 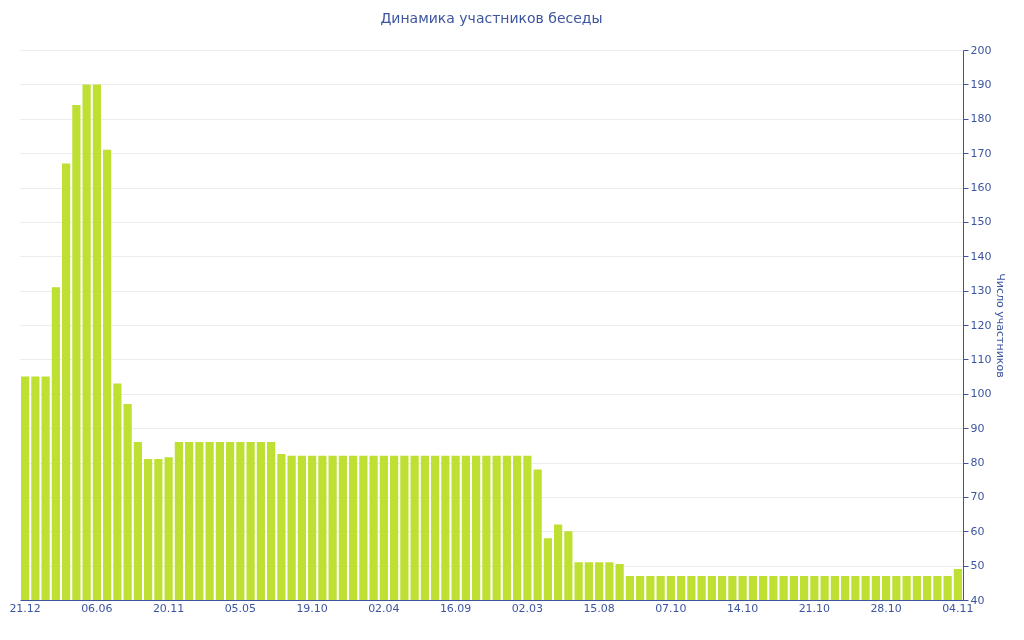 I want to click on y-tick-label: 80, so click(x=977, y=462).